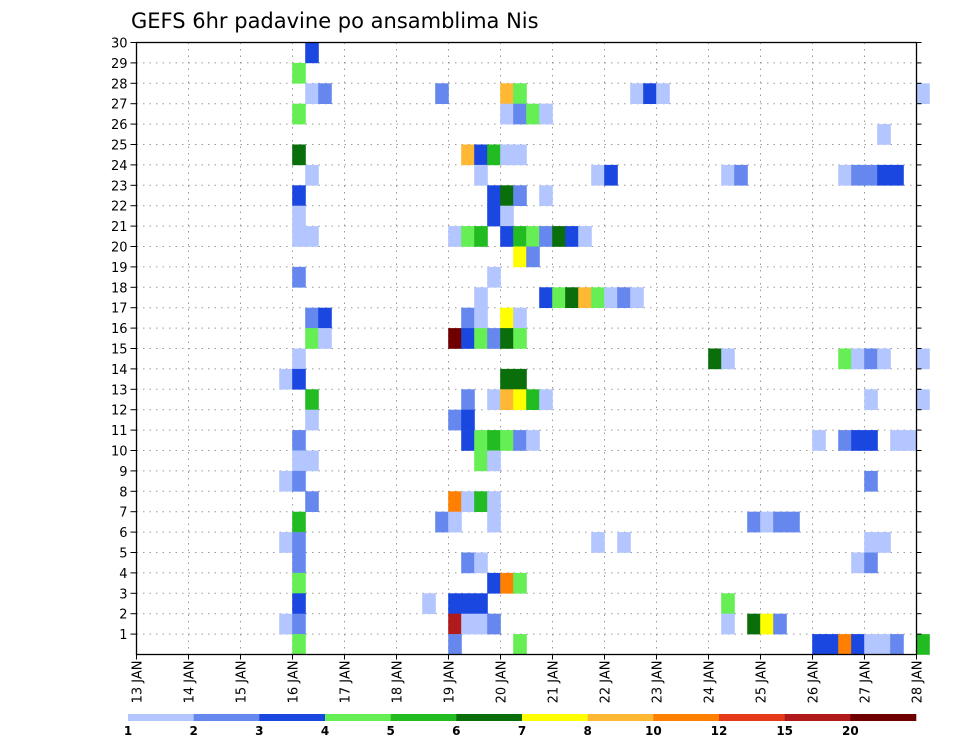  What do you see at coordinates (119, 268) in the screenshot?
I see `y-tick-label: 19` at bounding box center [119, 268].